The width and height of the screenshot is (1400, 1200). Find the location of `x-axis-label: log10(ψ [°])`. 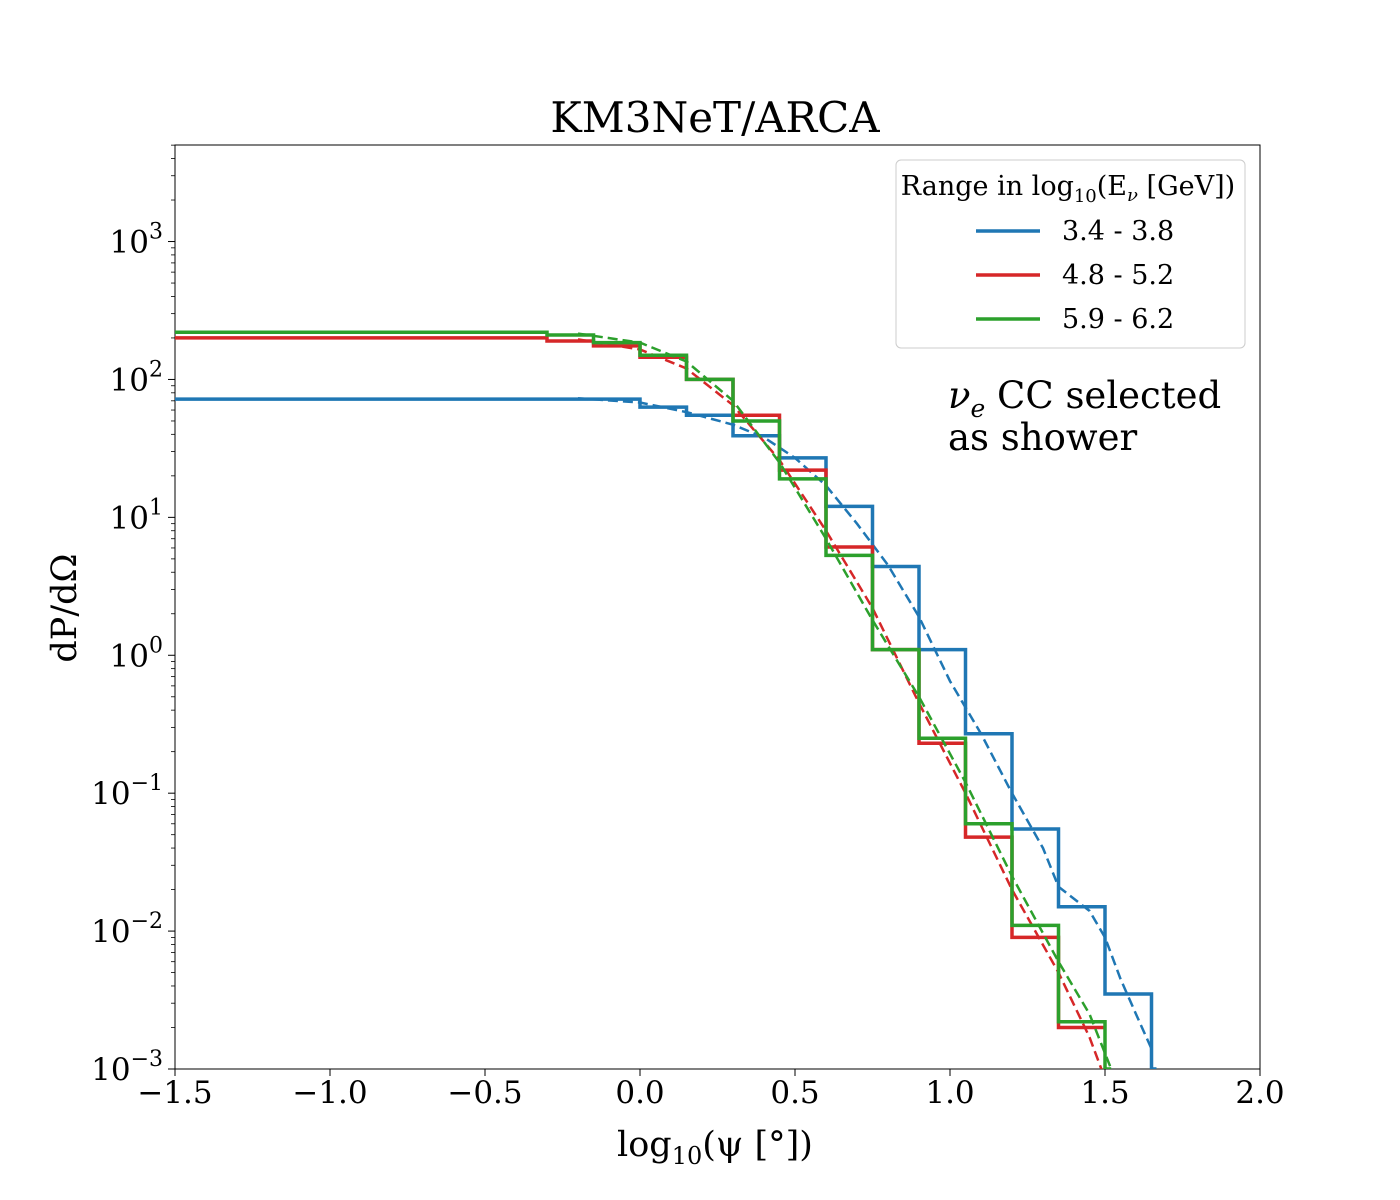

x-axis-label: log10(ψ [°]) is located at coordinates (715, 1147).